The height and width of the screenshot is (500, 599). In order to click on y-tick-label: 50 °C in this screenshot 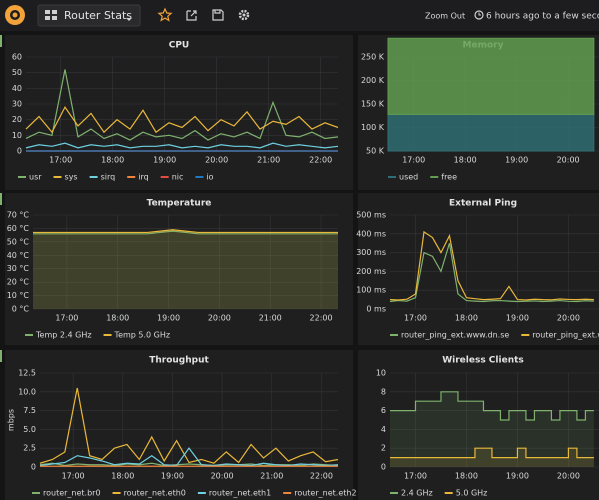, I will do `click(18, 241)`.